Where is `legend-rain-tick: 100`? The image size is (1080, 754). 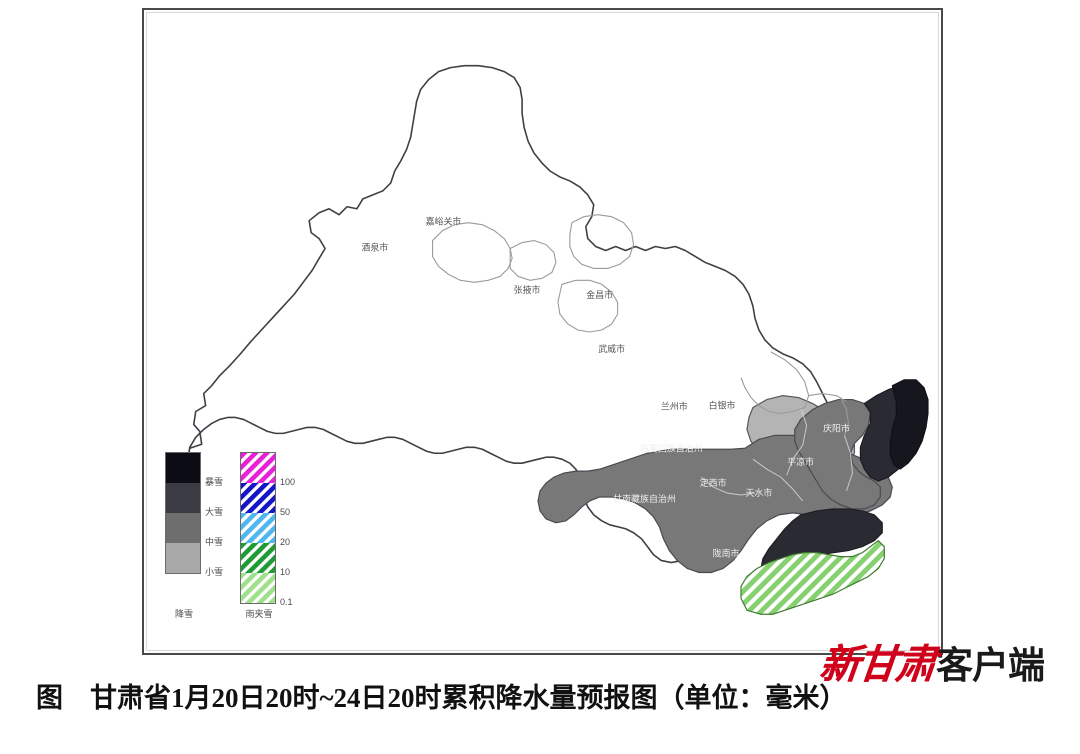
legend-rain-tick: 100 is located at coordinates (288, 482).